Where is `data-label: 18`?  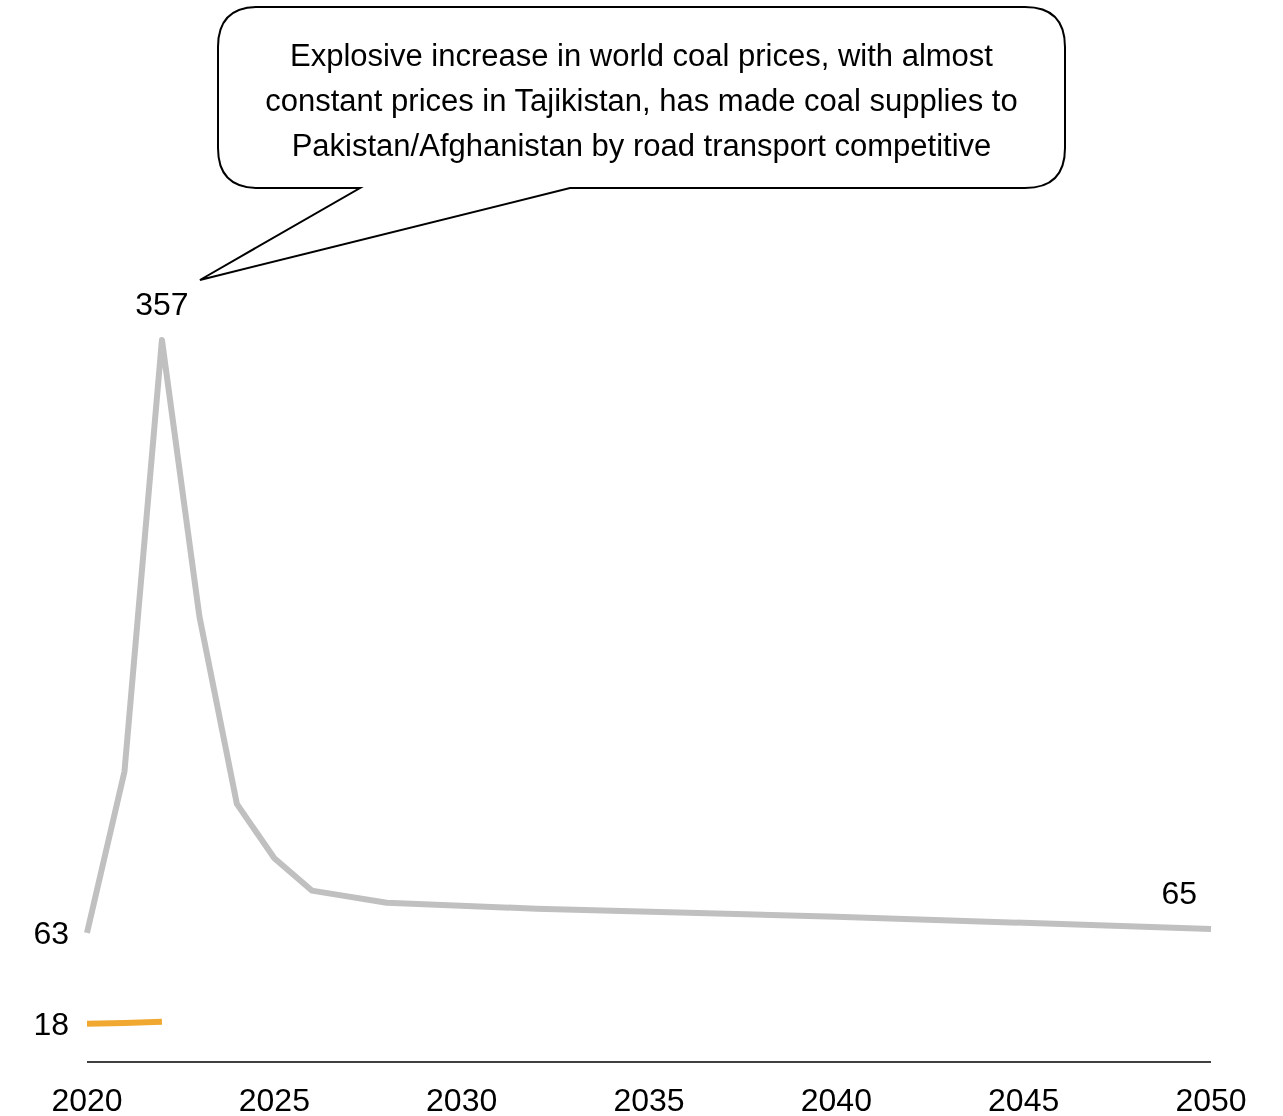
data-label: 18 is located at coordinates (51, 1023).